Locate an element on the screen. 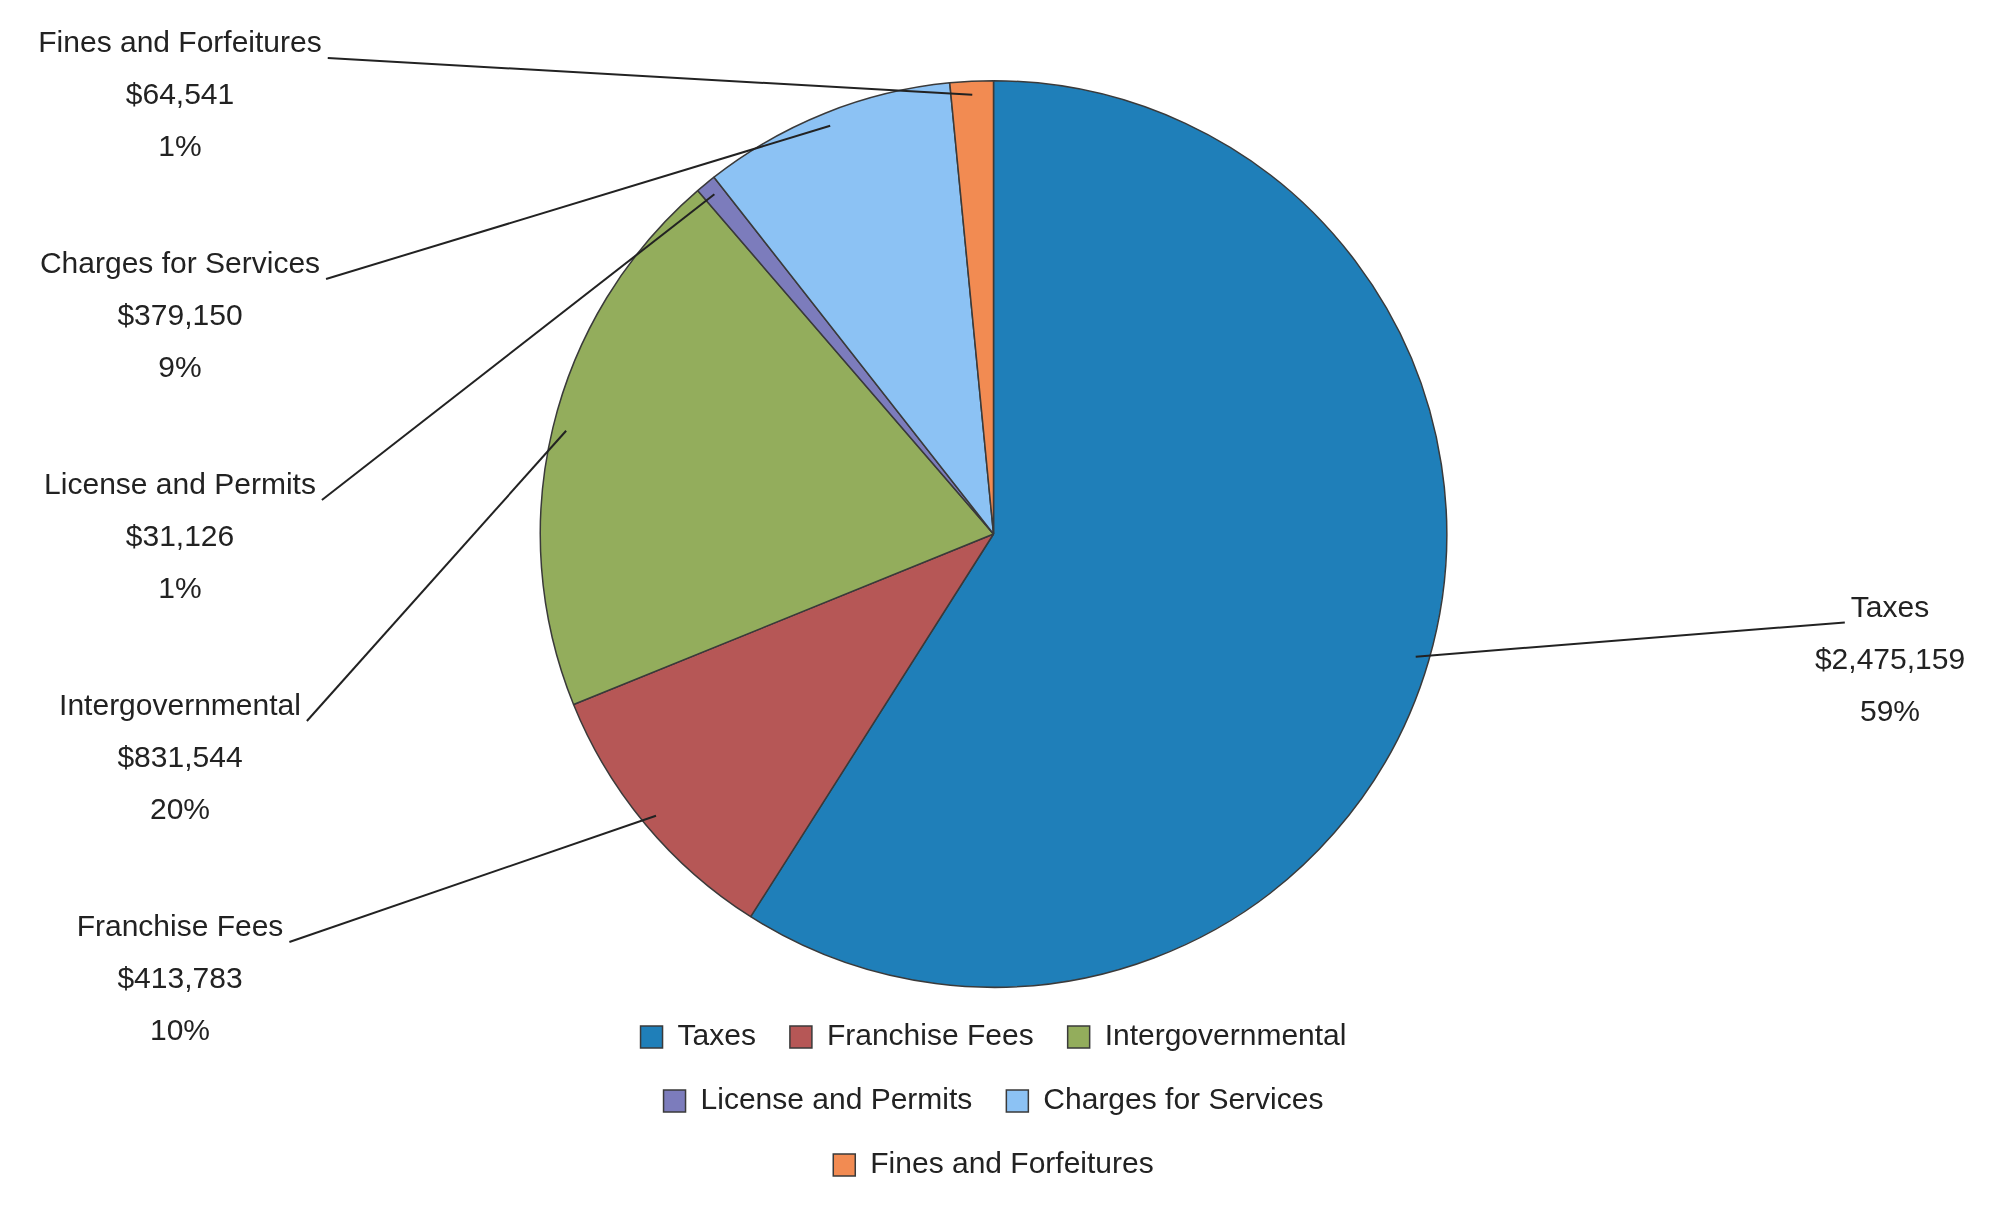 The width and height of the screenshot is (2007, 1220). slice-label: Taxes is located at coordinates (1890, 606).